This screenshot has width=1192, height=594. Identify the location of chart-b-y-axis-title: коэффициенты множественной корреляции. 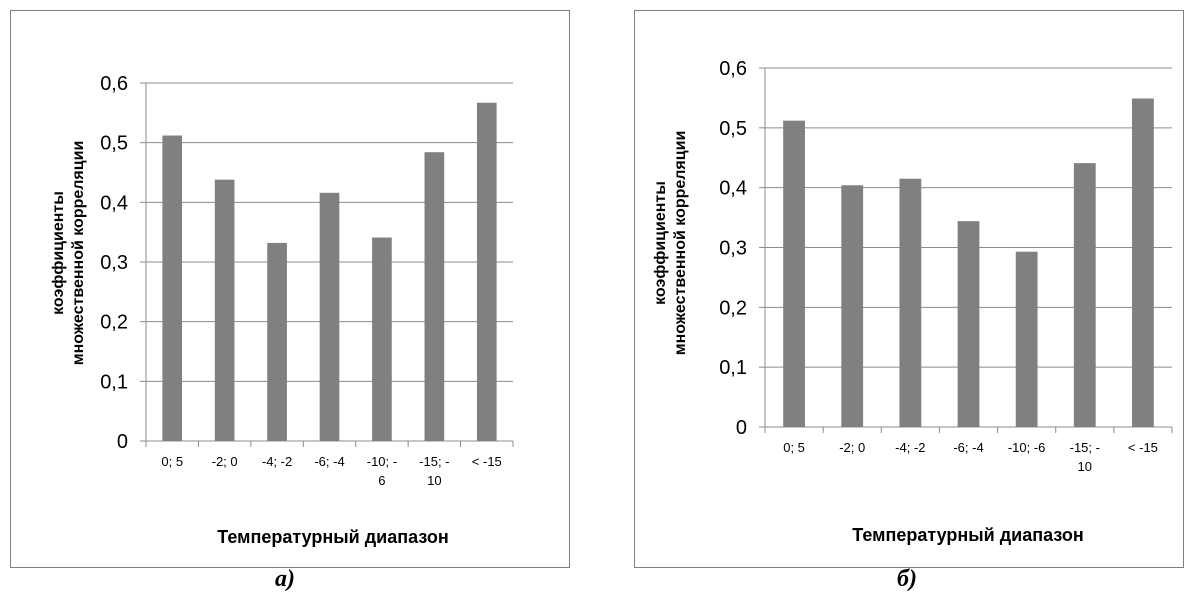
(670, 243).